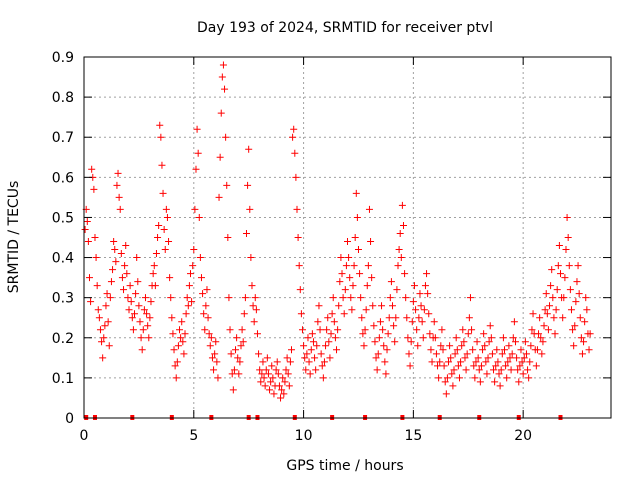  What do you see at coordinates (344, 466) in the screenshot?
I see `x-axis-label: GPS time / hours` at bounding box center [344, 466].